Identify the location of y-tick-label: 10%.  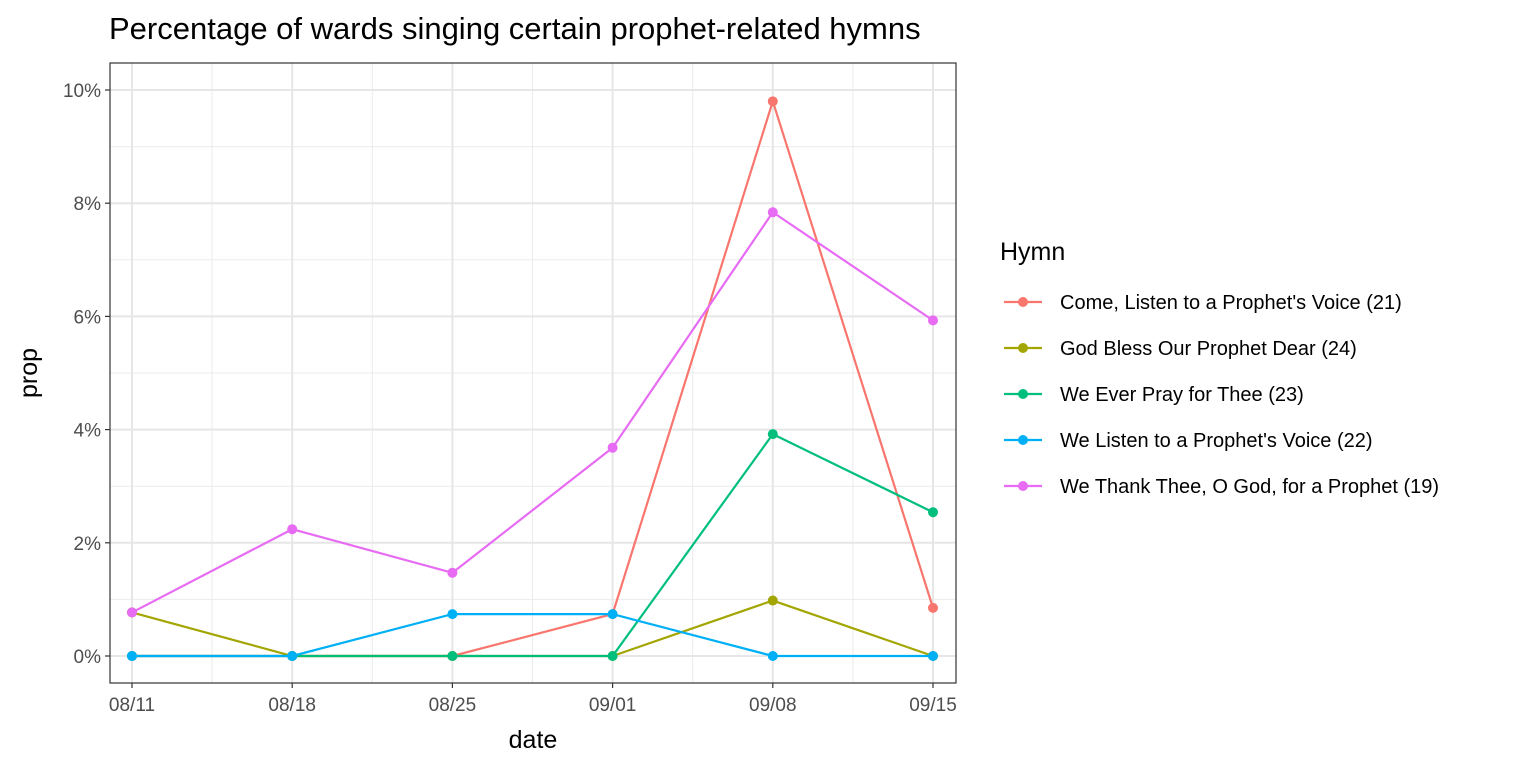
(82, 91).